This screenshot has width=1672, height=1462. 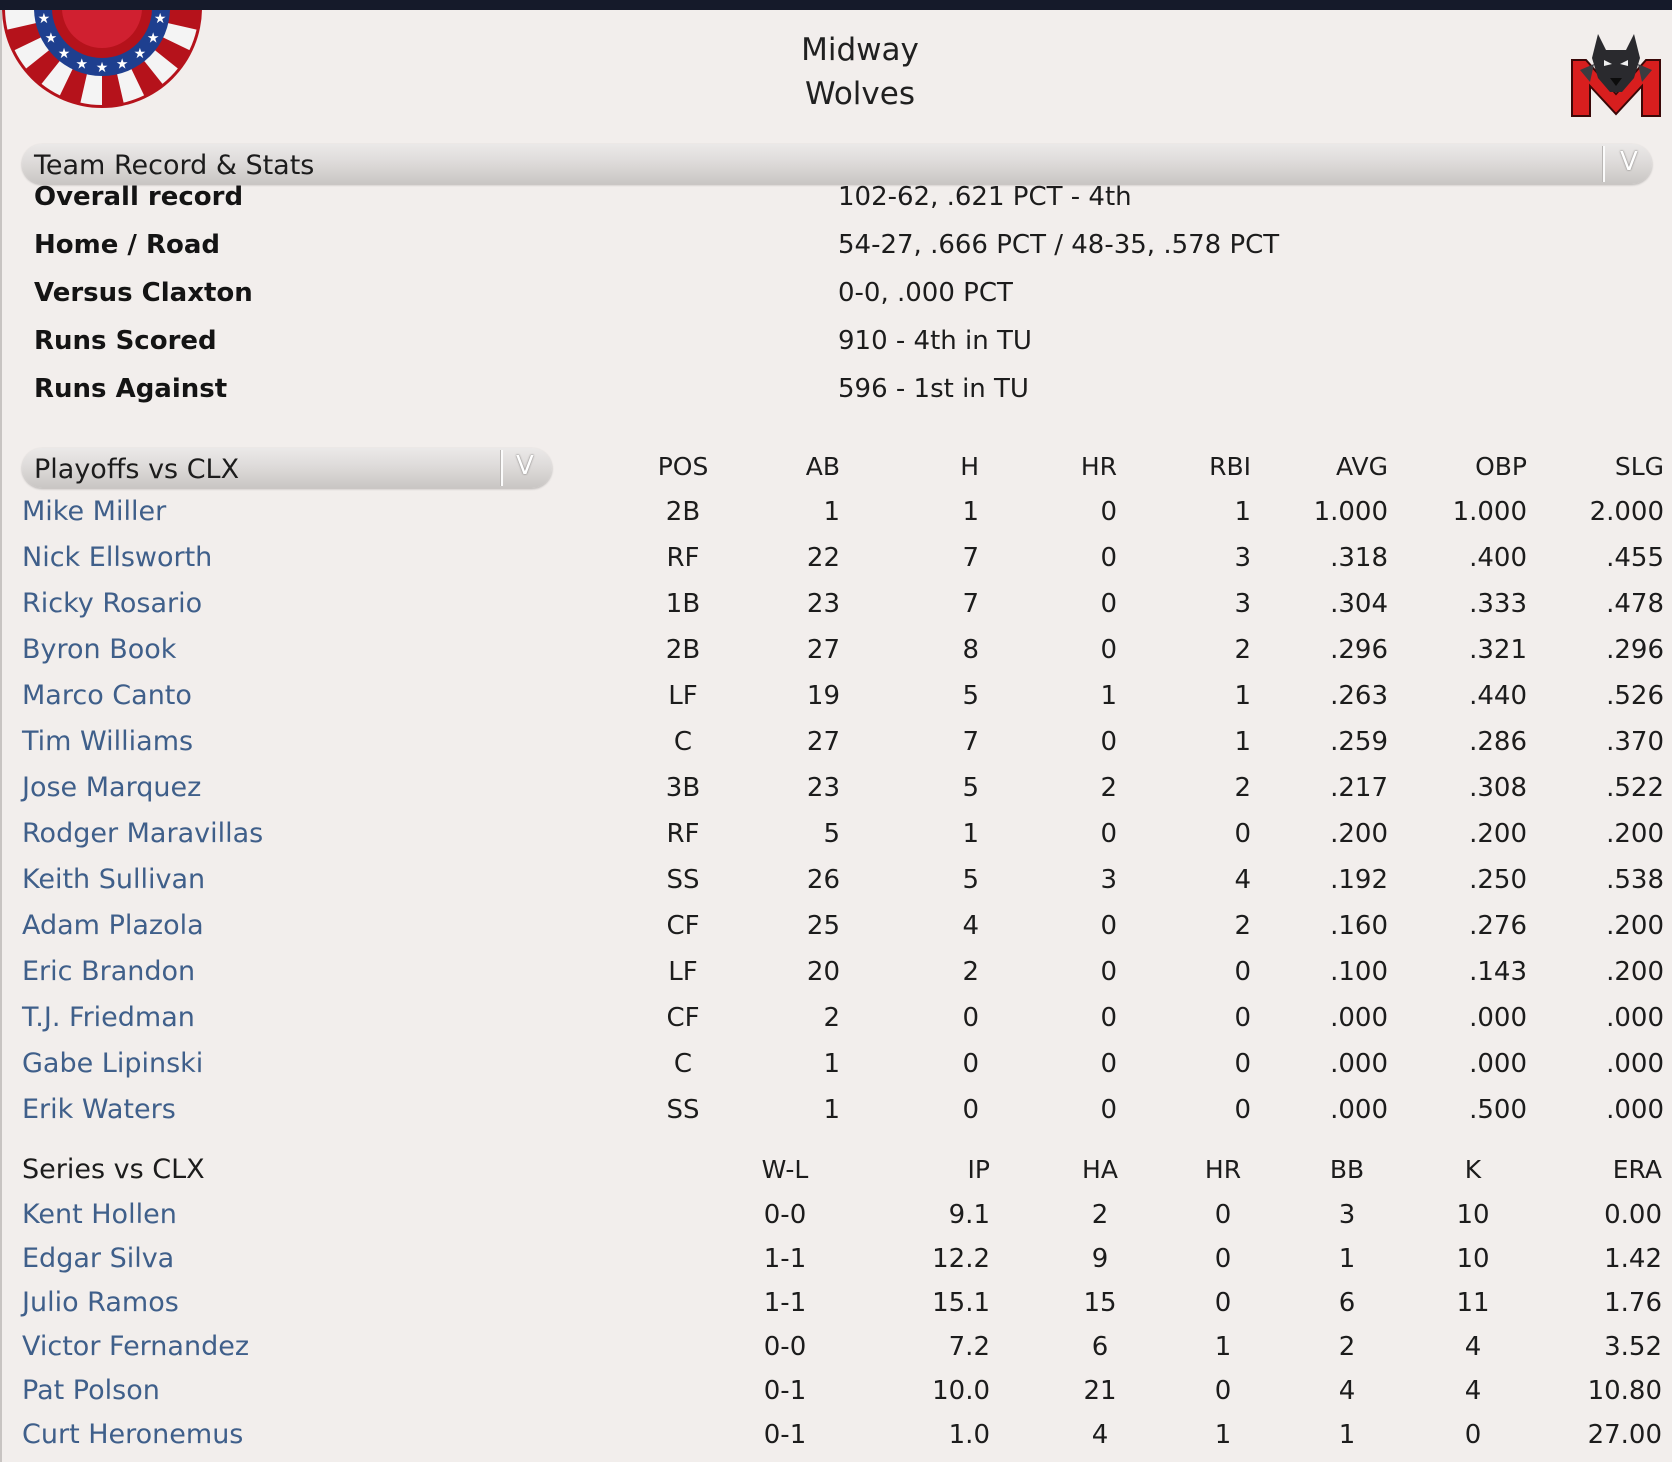 I want to click on player-link: Adam Plazola, so click(x=113, y=925).